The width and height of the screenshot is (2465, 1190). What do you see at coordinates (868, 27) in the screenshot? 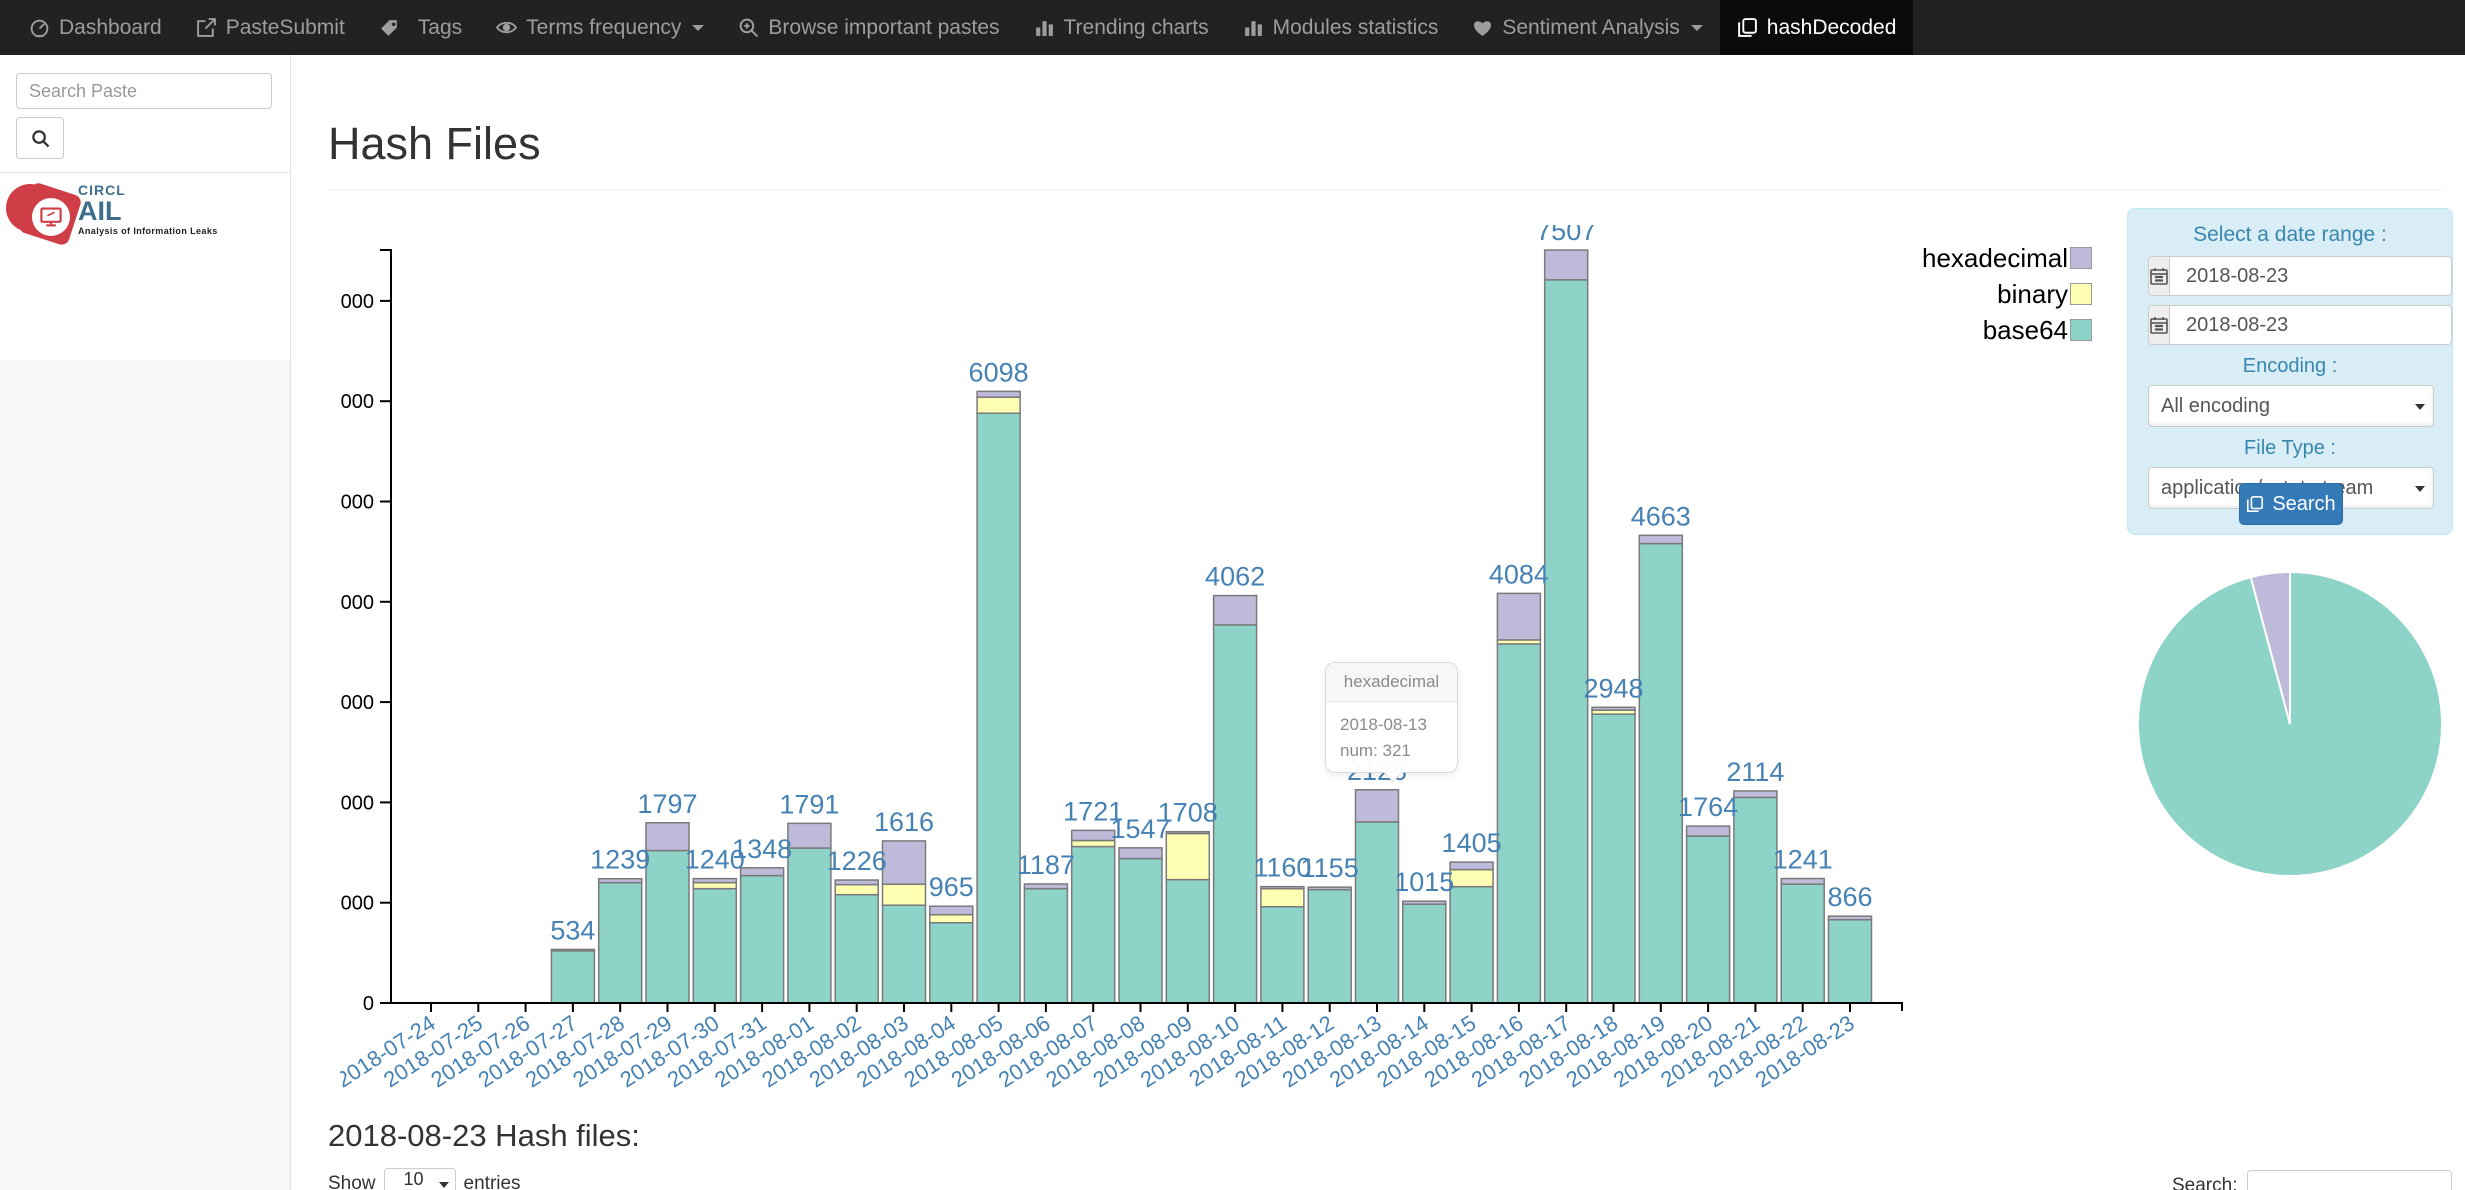
I see `nav-item-browse-important-pastes: Browse important pastes` at bounding box center [868, 27].